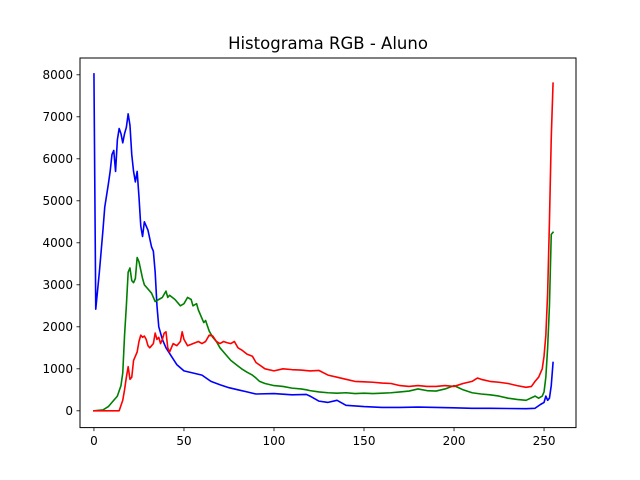 This screenshot has width=640, height=480. Describe the element at coordinates (274, 441) in the screenshot. I see `x-tick-label: 100` at that location.